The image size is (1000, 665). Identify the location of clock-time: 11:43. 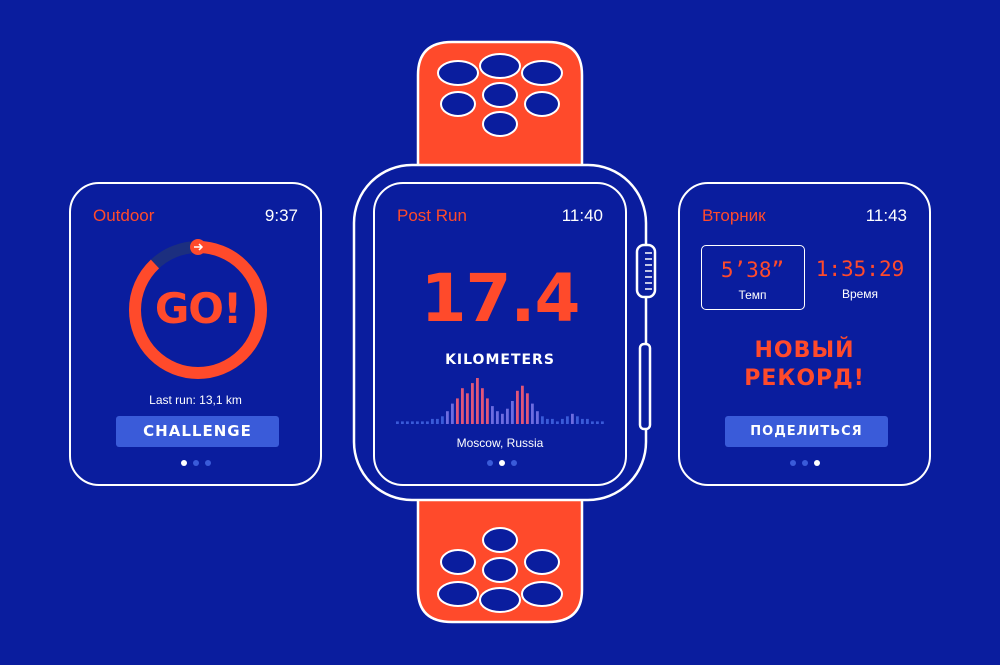
(886, 215).